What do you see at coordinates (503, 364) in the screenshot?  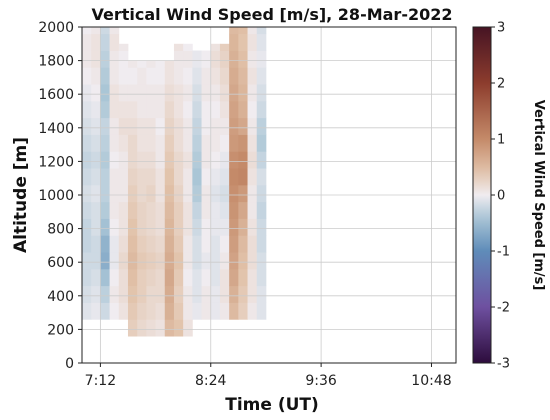 I see `colorbar-tick-label: -3` at bounding box center [503, 364].